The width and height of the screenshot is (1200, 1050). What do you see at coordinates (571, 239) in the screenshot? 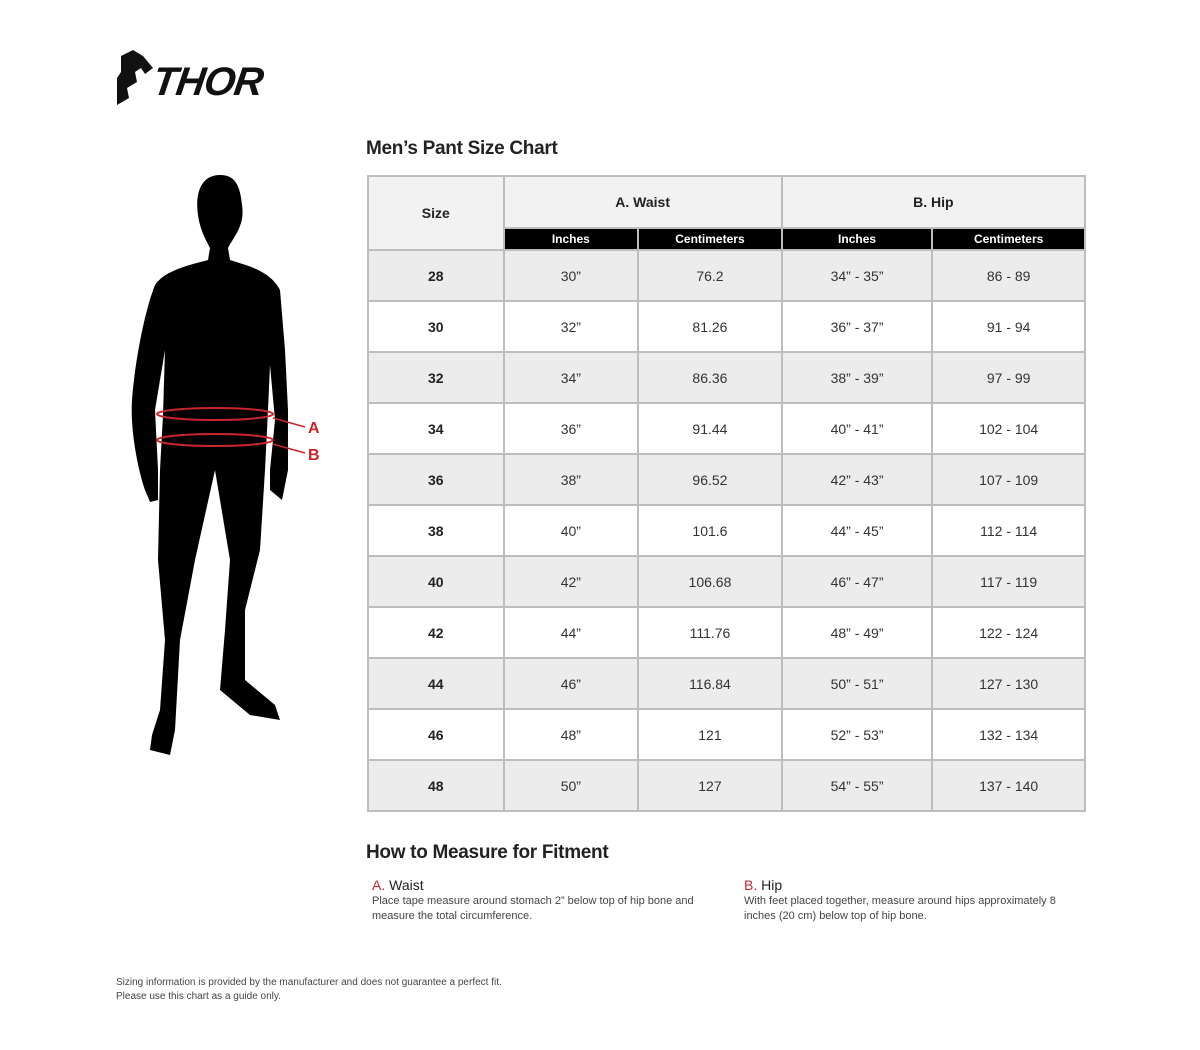
I see `waist-inches-header: Inches` at bounding box center [571, 239].